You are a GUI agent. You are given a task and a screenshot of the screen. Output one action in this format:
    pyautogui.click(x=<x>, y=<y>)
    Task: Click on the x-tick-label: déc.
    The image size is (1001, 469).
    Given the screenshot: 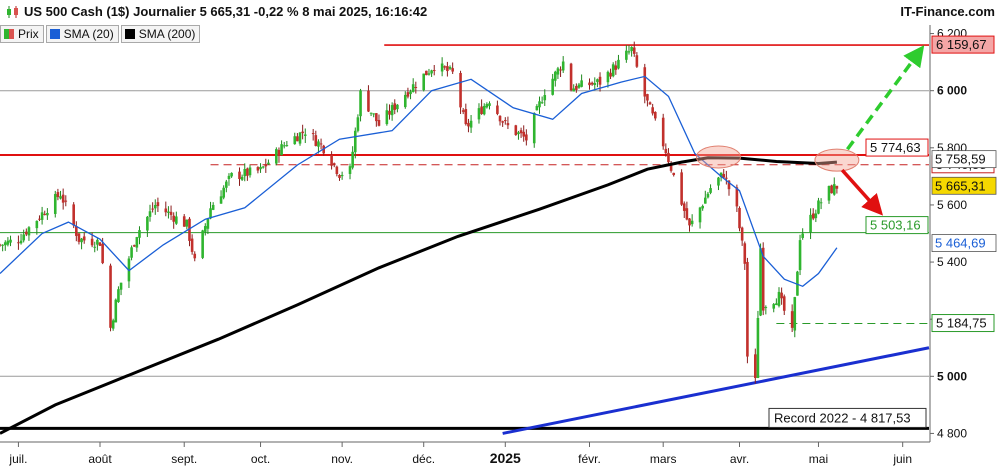 What is the action you would take?
    pyautogui.click(x=423, y=459)
    